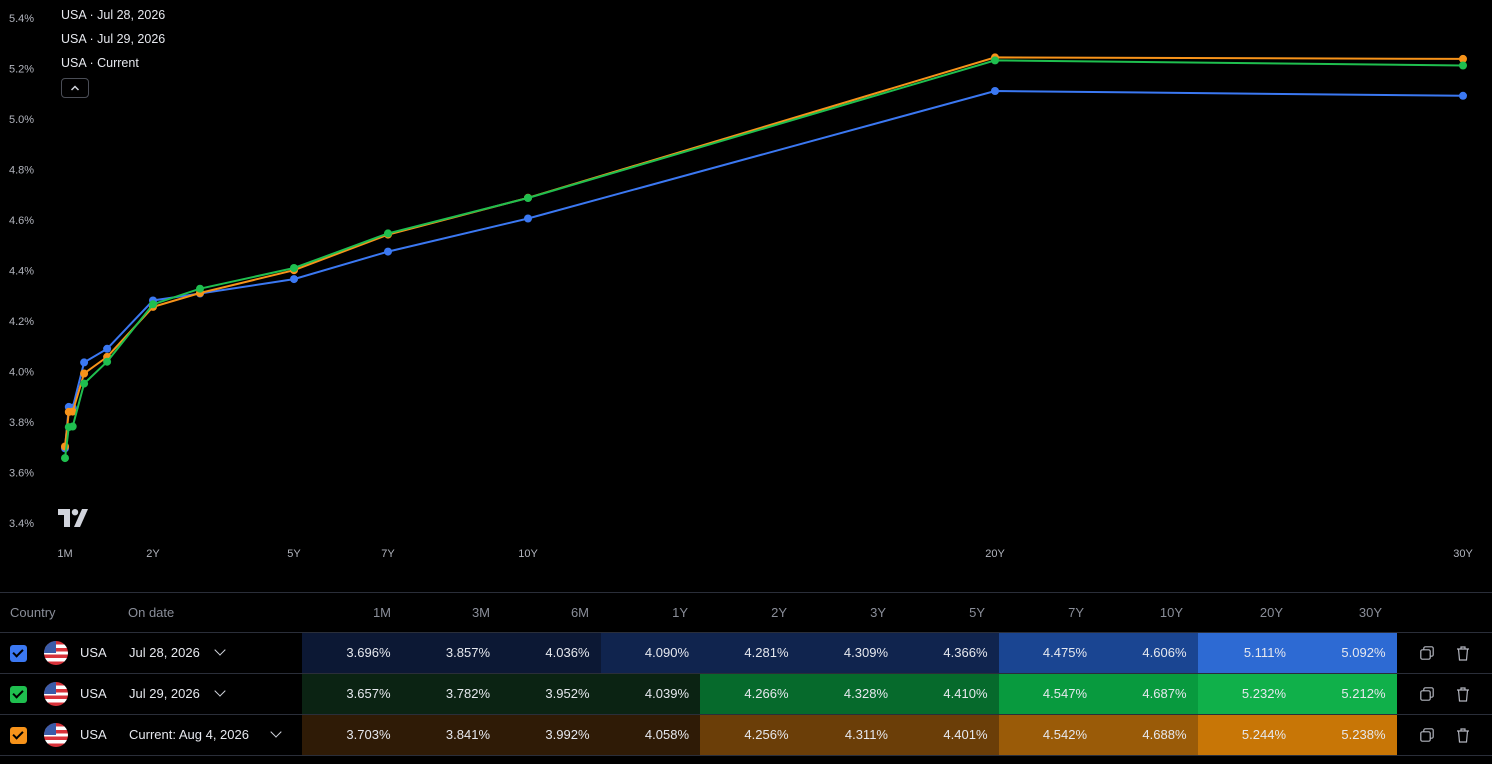  Describe the element at coordinates (965, 734) in the screenshot. I see `value-cell-text: 4.401%` at that location.